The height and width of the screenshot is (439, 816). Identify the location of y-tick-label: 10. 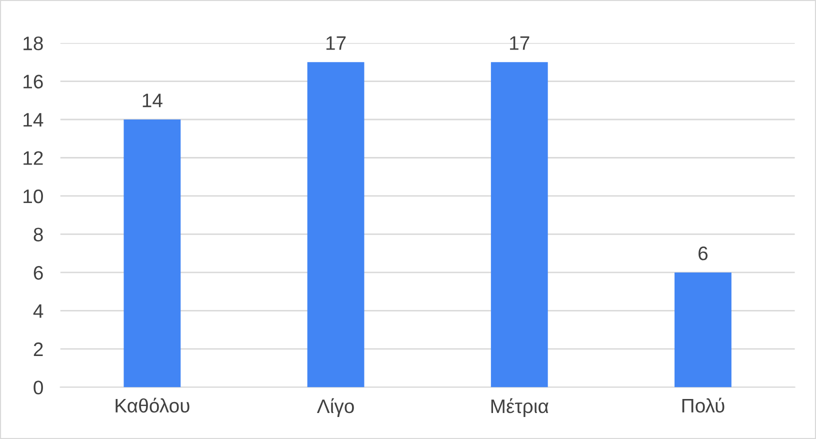
(33, 196).